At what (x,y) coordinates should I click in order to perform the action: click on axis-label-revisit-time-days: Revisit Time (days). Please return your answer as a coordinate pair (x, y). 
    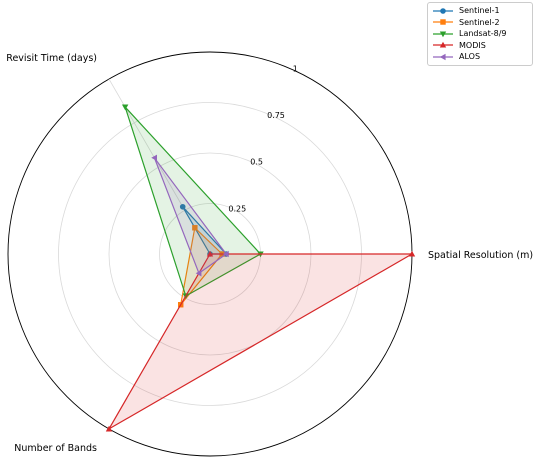
    Looking at the image, I should click on (51, 58).